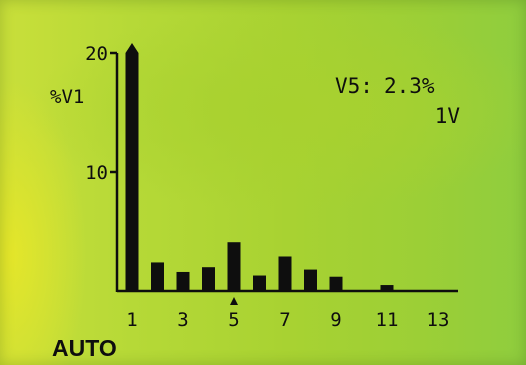 The width and height of the screenshot is (526, 365). I want to click on x-tick-label-9: 9, so click(335, 320).